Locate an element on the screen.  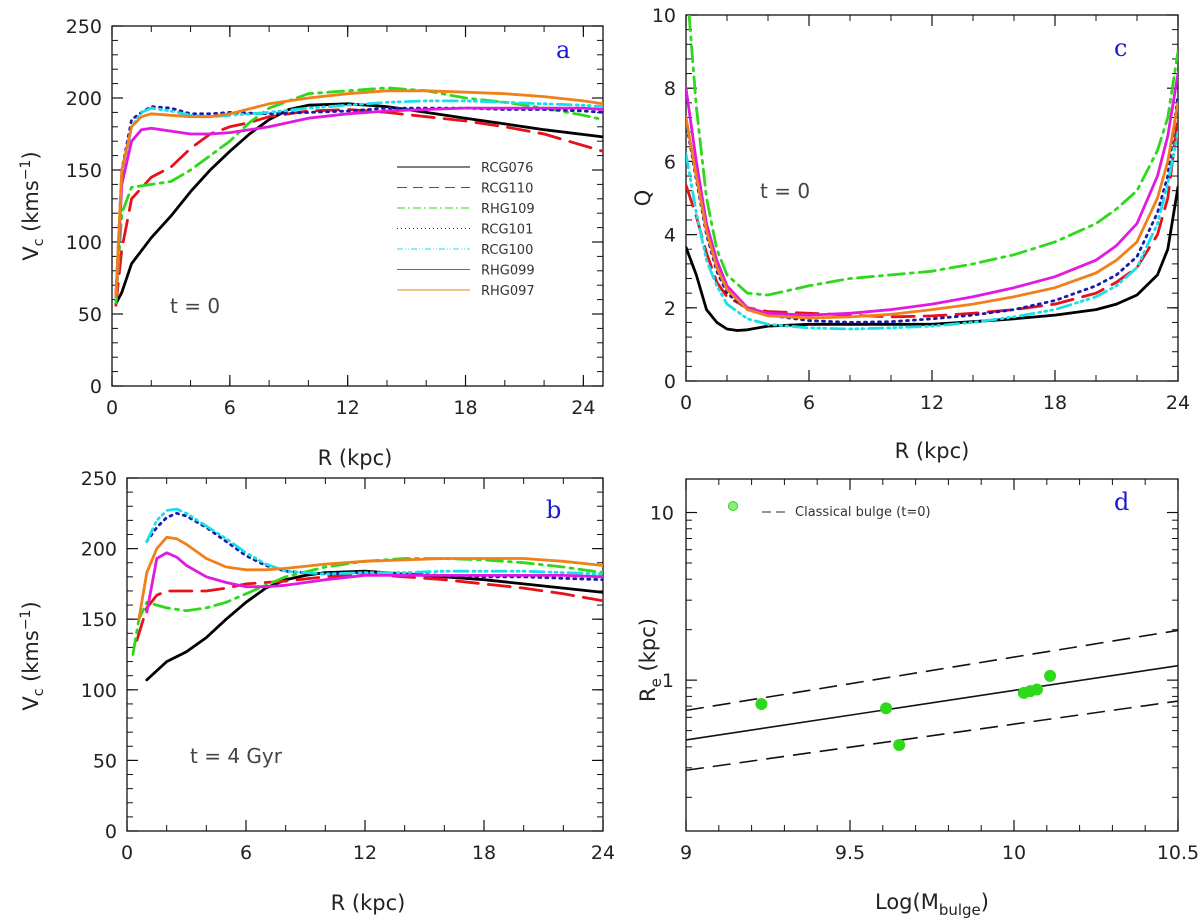
fit-line-lower is located at coordinates (932, 736).